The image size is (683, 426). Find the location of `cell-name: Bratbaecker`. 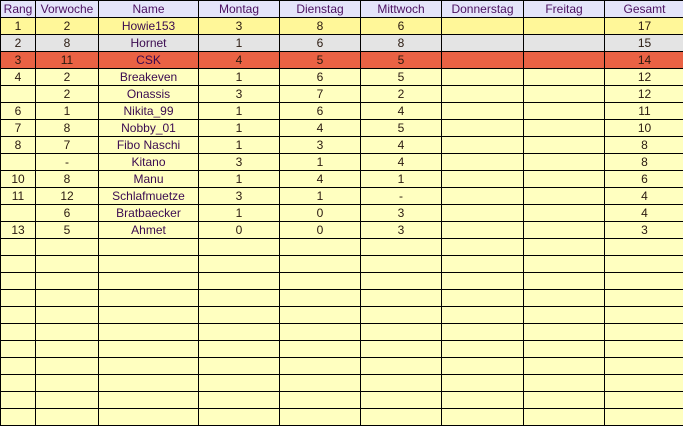

cell-name: Bratbaecker is located at coordinates (149, 213).